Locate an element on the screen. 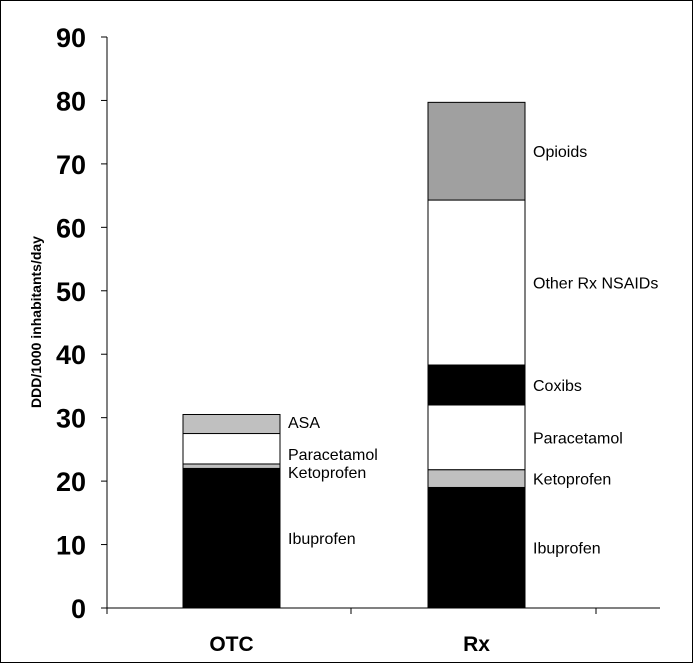  x-category-label: OTC is located at coordinates (231, 644).